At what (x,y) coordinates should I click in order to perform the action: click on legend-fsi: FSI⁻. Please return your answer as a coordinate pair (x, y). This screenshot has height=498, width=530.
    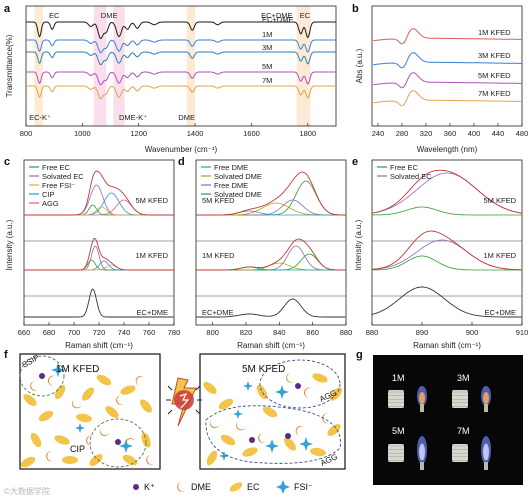
    Looking at the image, I should click on (303, 487).